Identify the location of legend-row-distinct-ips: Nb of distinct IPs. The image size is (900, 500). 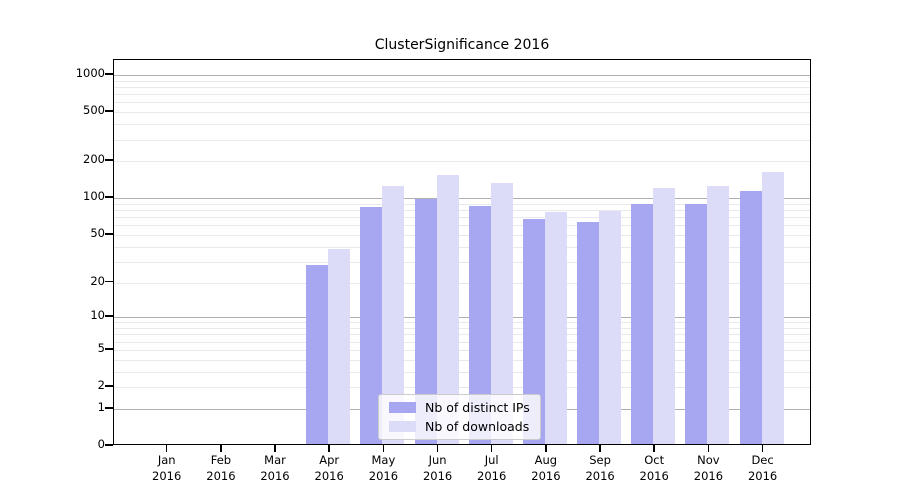
(459, 407).